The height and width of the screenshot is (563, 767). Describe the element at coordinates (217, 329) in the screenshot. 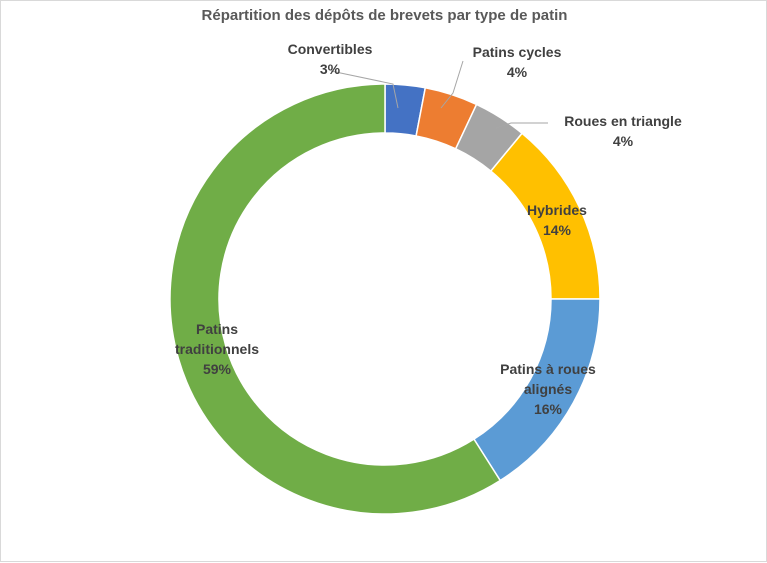

I see `data-label-category: Patins` at that location.